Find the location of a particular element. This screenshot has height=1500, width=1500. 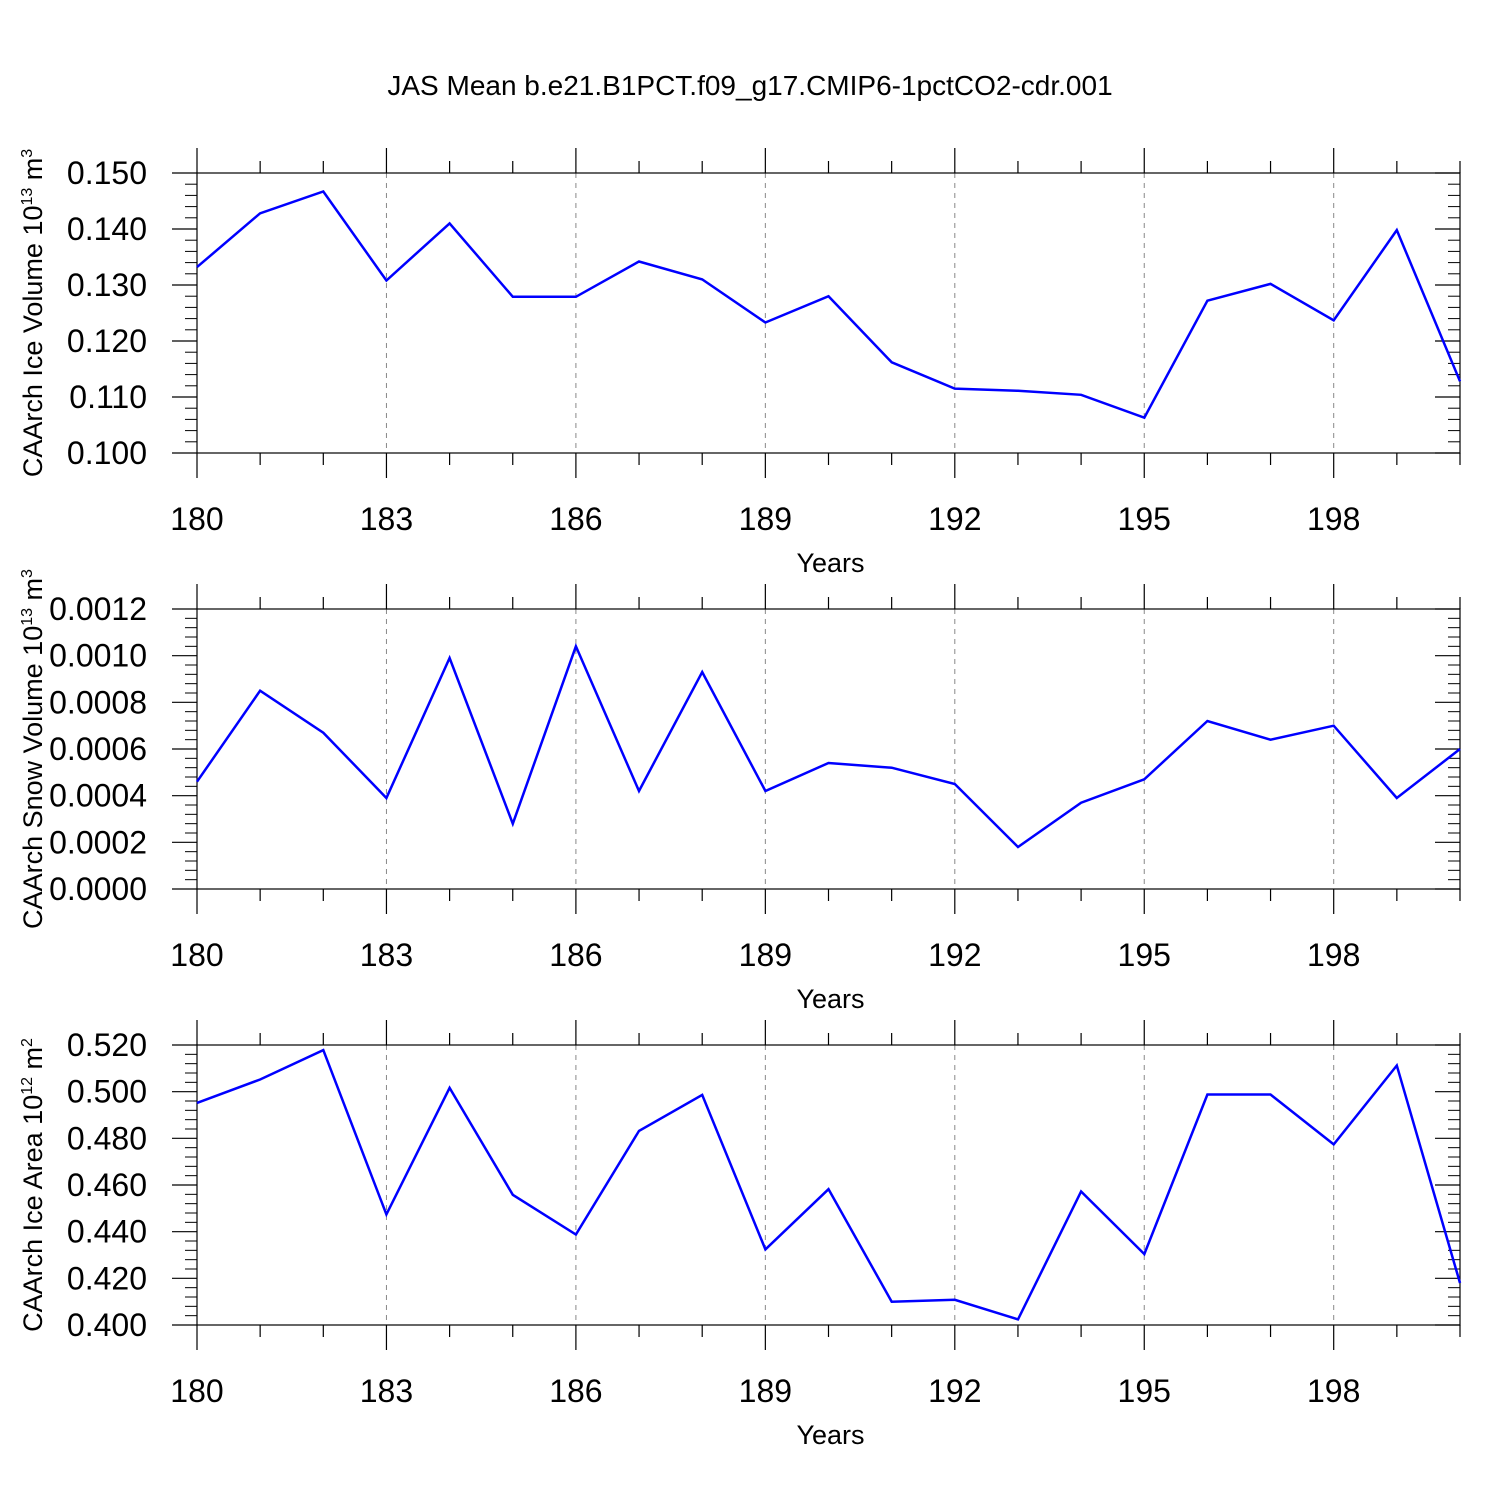

y-tick-label: 0.0002 is located at coordinates (98, 842).